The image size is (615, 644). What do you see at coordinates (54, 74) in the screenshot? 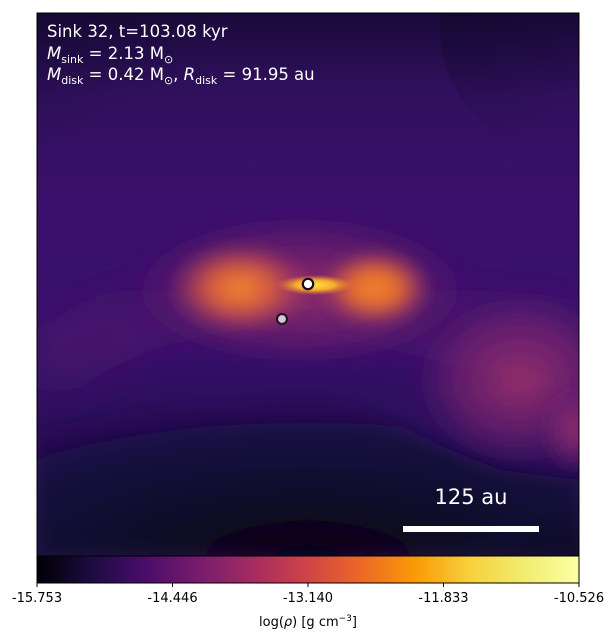
I see `m-disk-symbol: M` at bounding box center [54, 74].